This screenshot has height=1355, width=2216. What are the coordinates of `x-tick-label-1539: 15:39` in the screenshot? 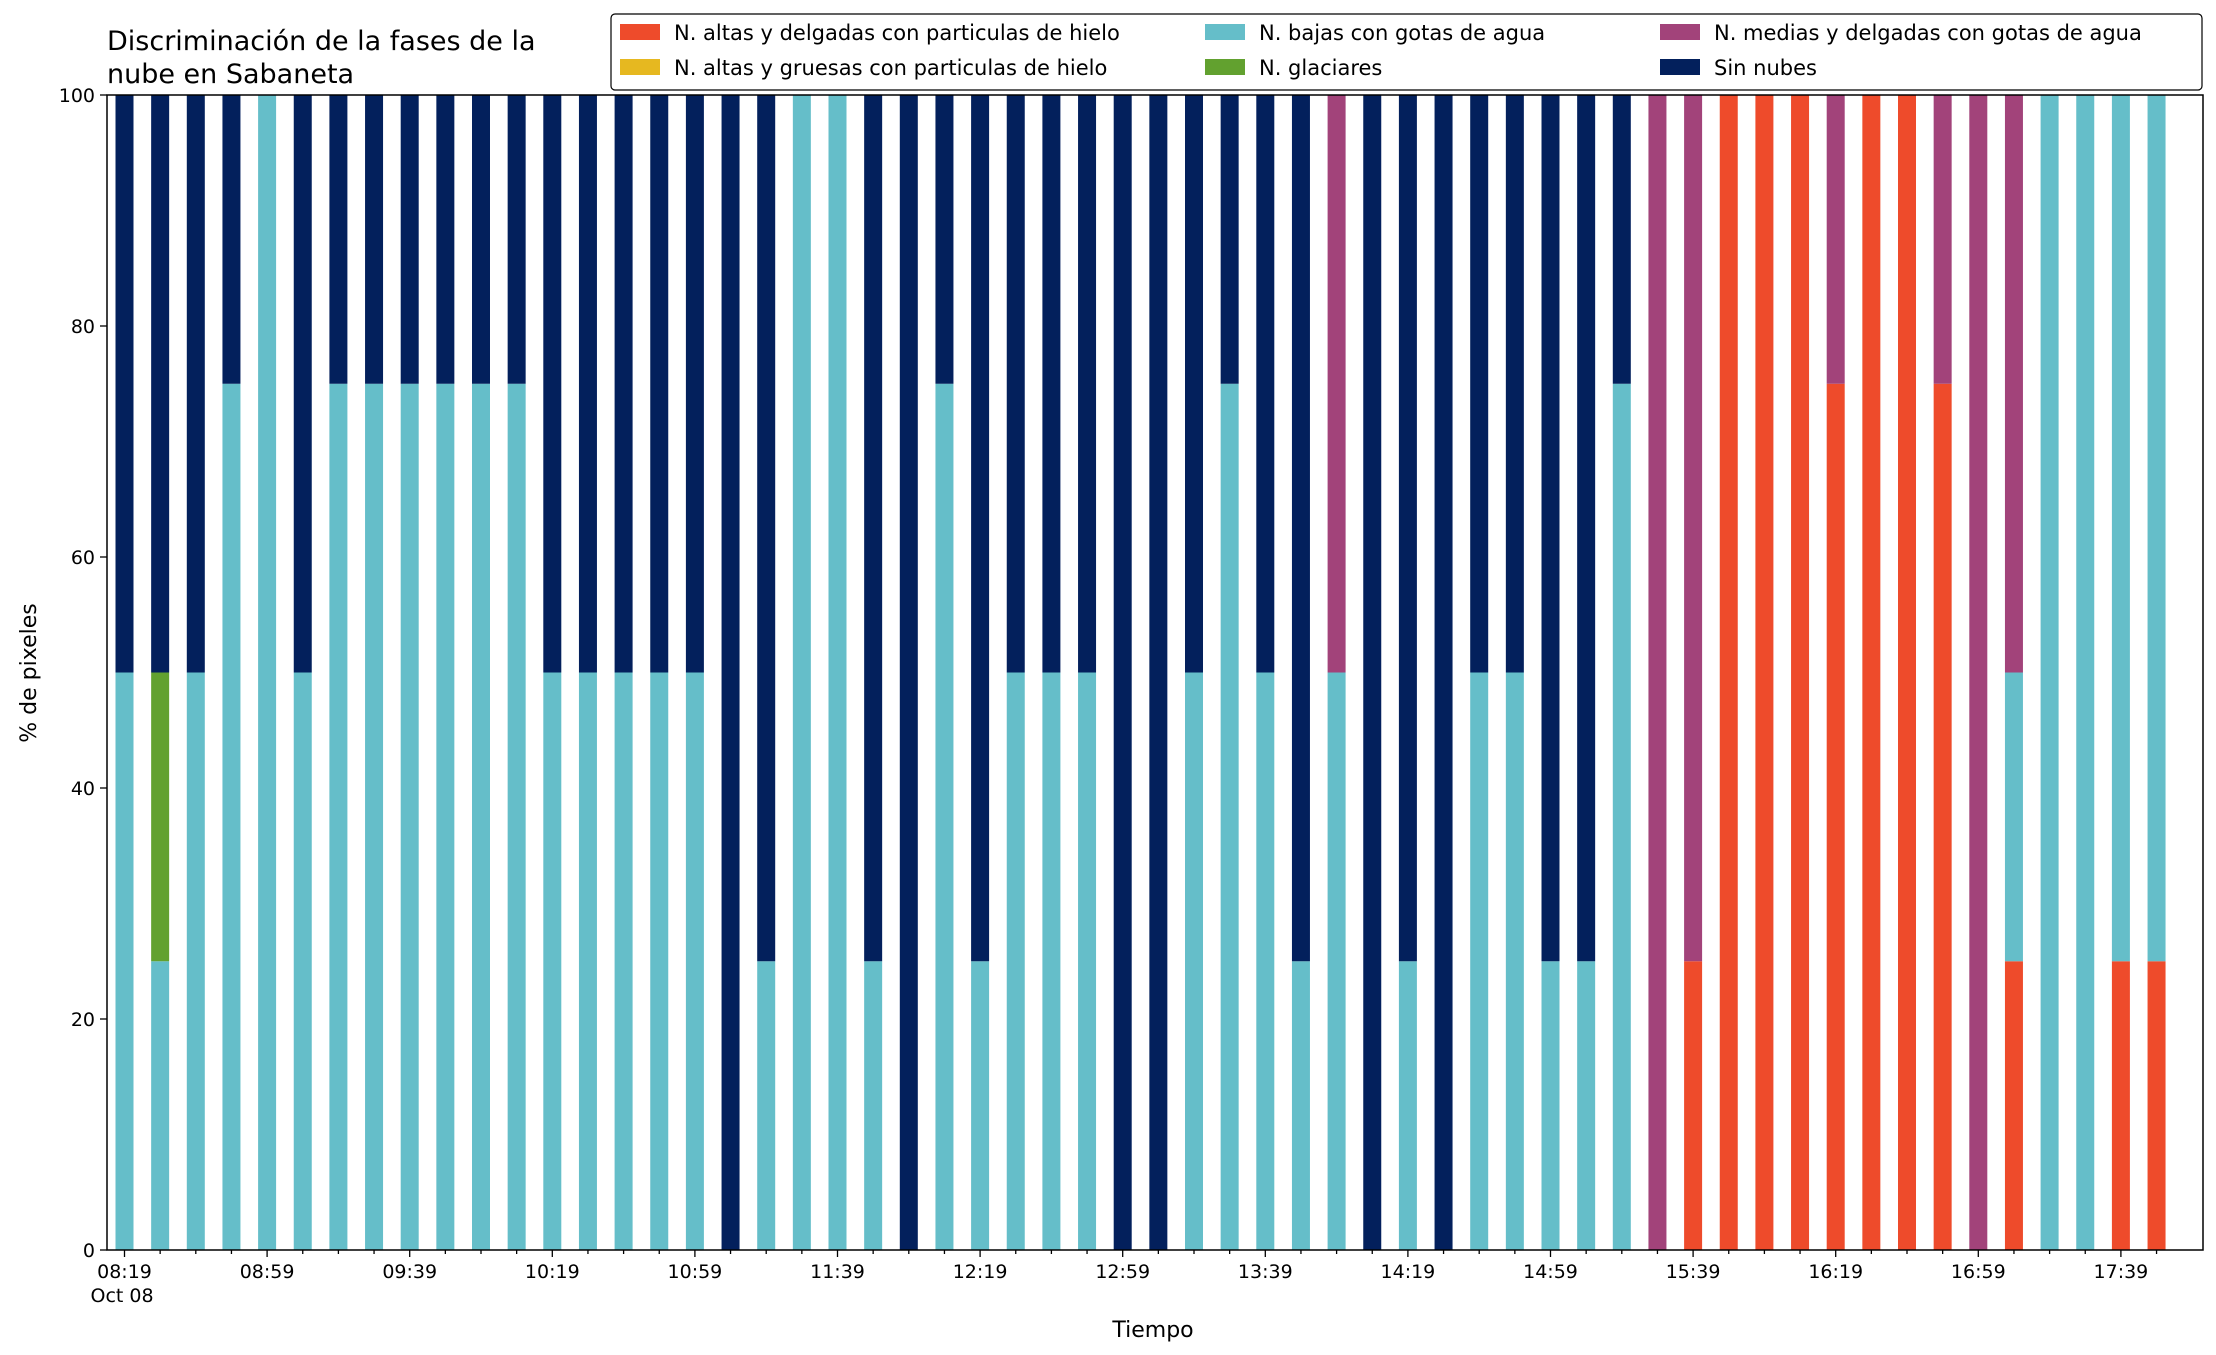 It's located at (1693, 1272).